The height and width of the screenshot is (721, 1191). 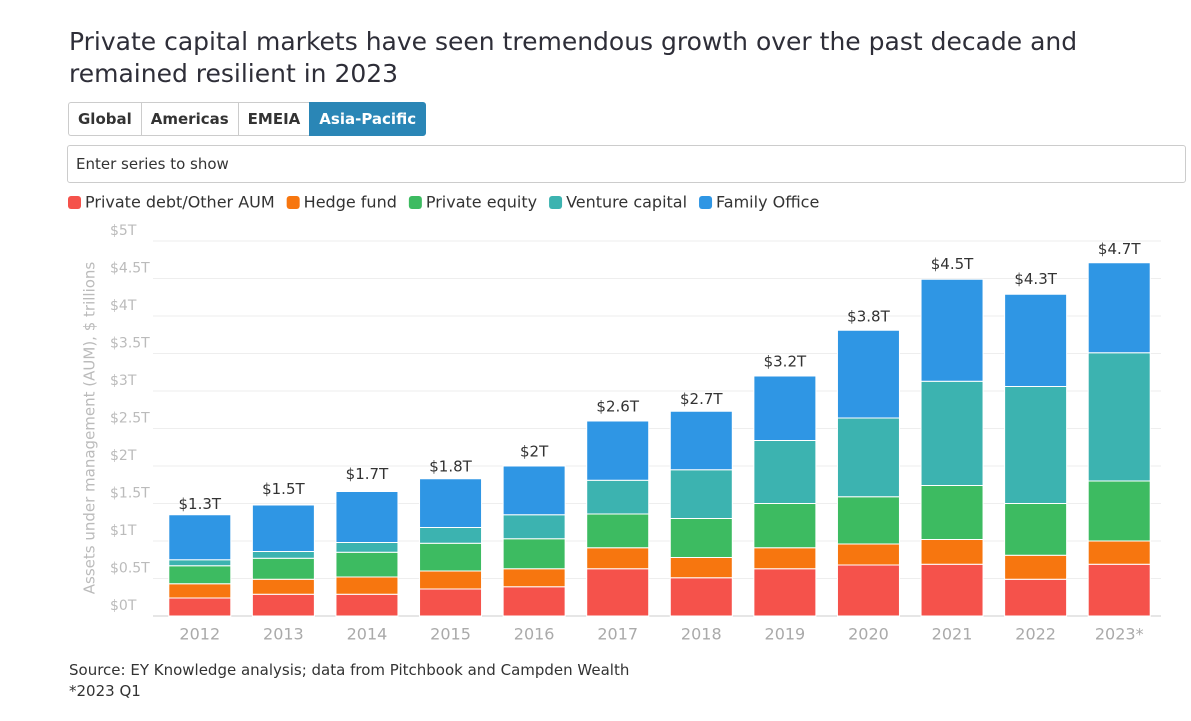 I want to click on y-tick-label: $3T, so click(x=123, y=381).